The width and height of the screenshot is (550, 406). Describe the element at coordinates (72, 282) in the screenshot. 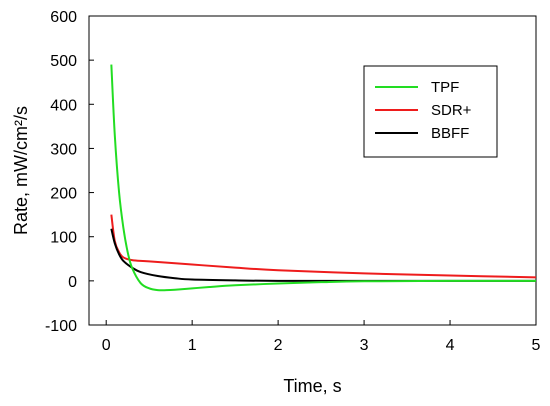

I see `y-tick-label: 0` at that location.